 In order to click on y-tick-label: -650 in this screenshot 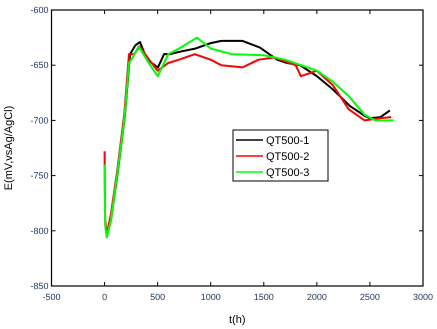, I will do `click(39, 65)`.